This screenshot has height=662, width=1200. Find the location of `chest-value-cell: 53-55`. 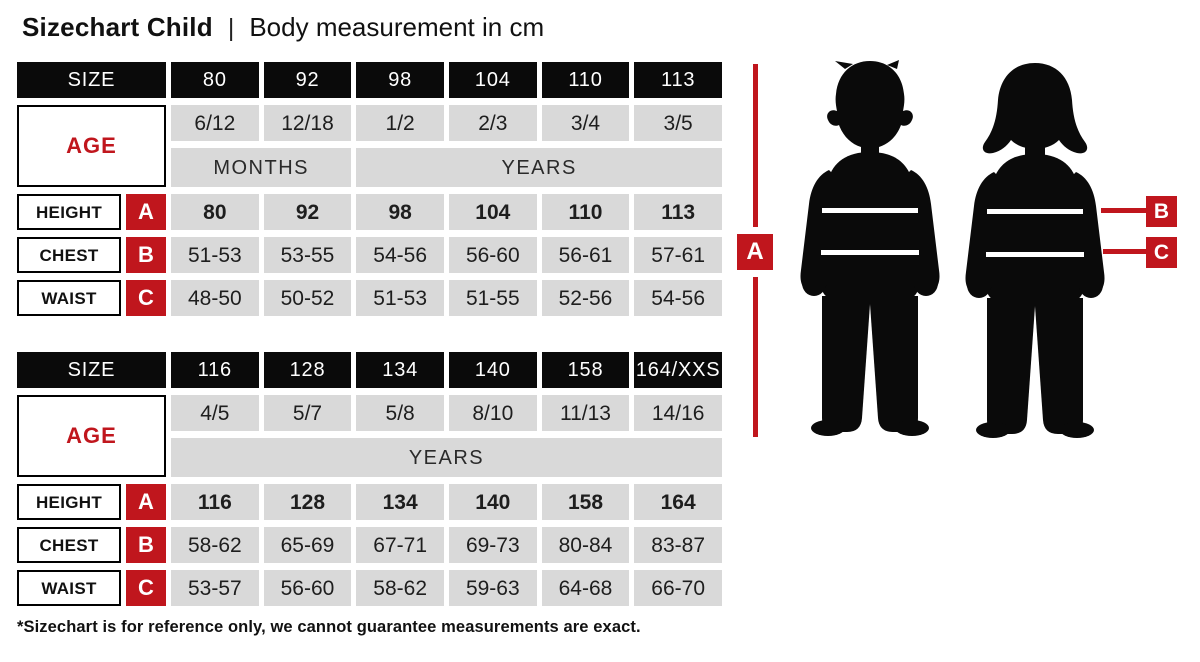

chest-value-cell: 53-55 is located at coordinates (307, 255).